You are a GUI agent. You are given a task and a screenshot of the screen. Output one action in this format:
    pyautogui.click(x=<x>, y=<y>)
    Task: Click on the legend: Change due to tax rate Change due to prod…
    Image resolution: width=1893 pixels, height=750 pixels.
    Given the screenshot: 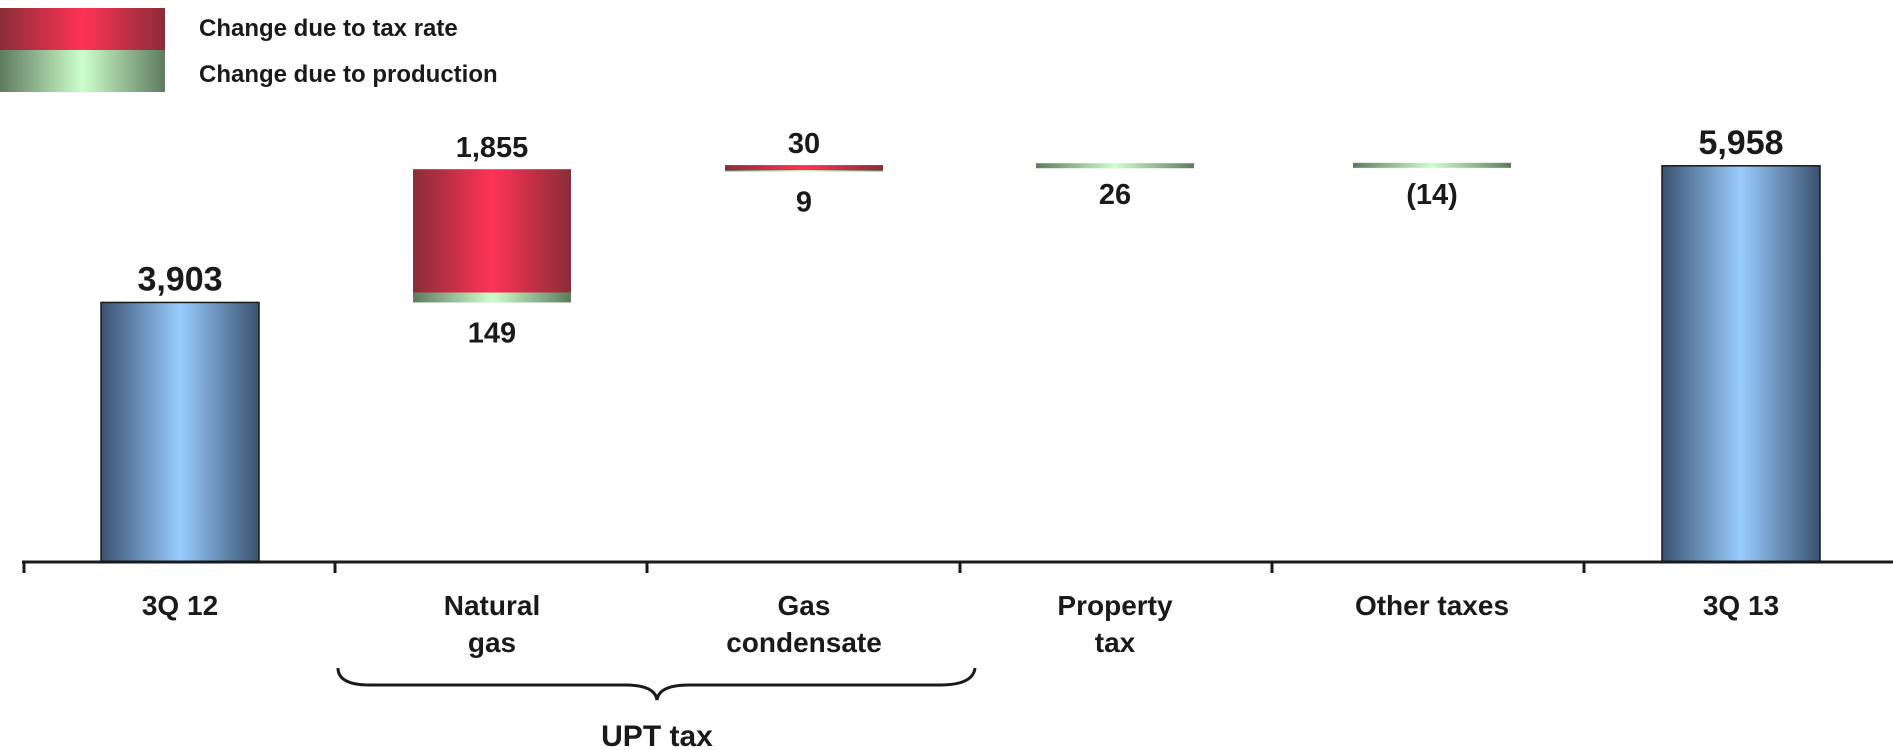 What is the action you would take?
    pyautogui.click(x=249, y=50)
    